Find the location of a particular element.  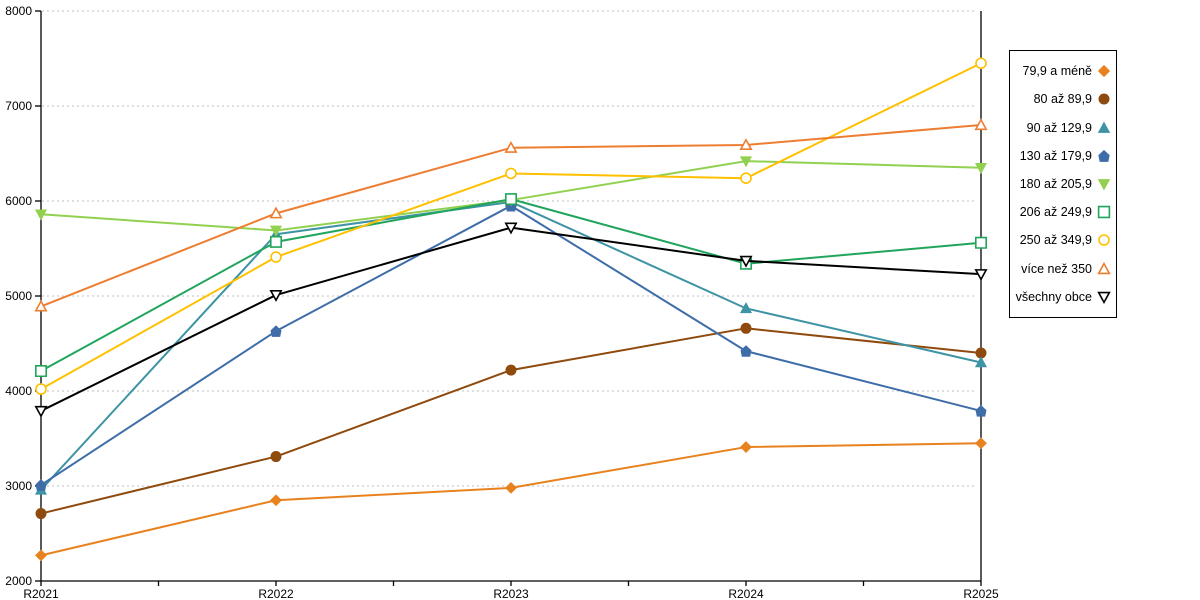

legend-item-6: 206 až 249,9 is located at coordinates (1062, 212).